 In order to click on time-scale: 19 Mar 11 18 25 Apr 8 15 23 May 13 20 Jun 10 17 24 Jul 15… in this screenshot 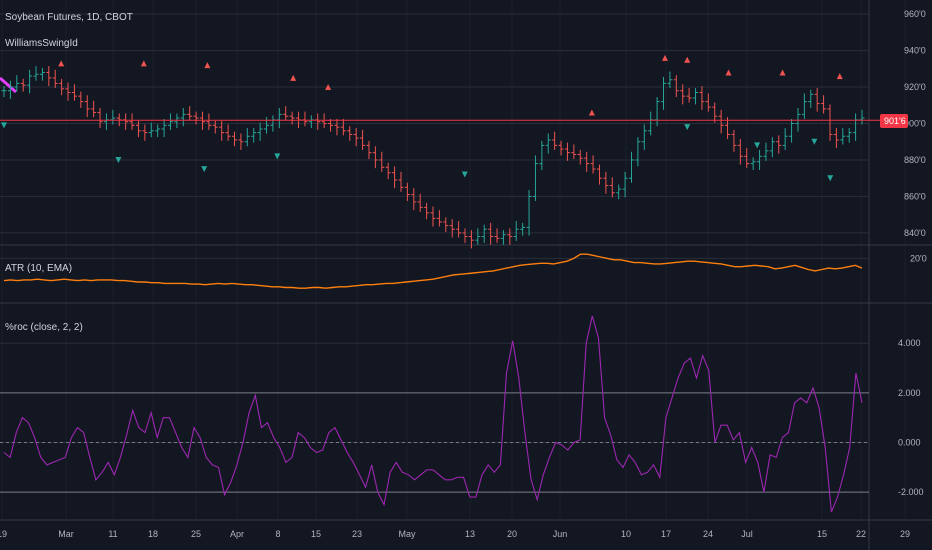, I will do `click(455, 534)`.